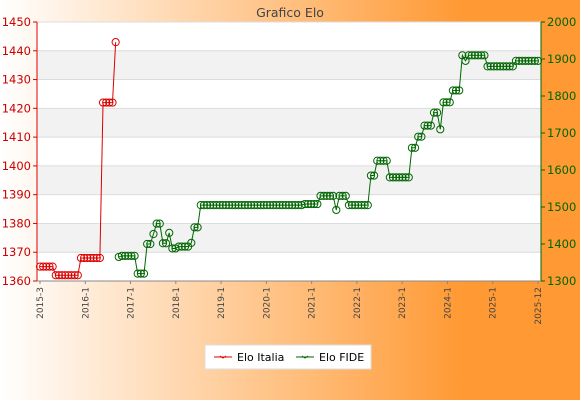 The height and width of the screenshot is (400, 580). Describe the element at coordinates (16, 252) in the screenshot. I see `y-left-tick-label: 1370` at that location.